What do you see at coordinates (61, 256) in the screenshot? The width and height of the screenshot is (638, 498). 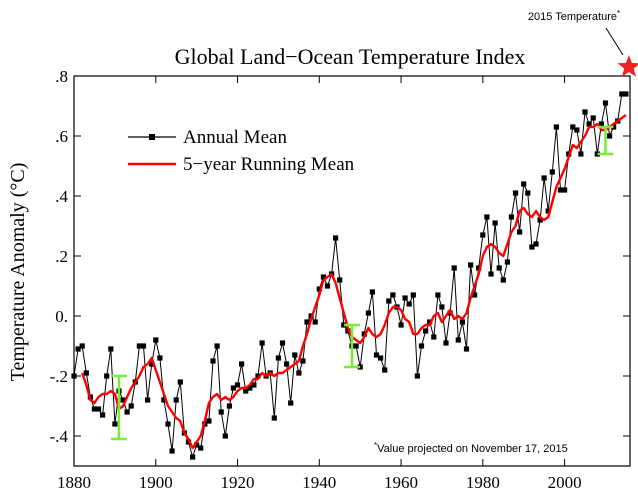 I see `y-tick-label: .2` at bounding box center [61, 256].